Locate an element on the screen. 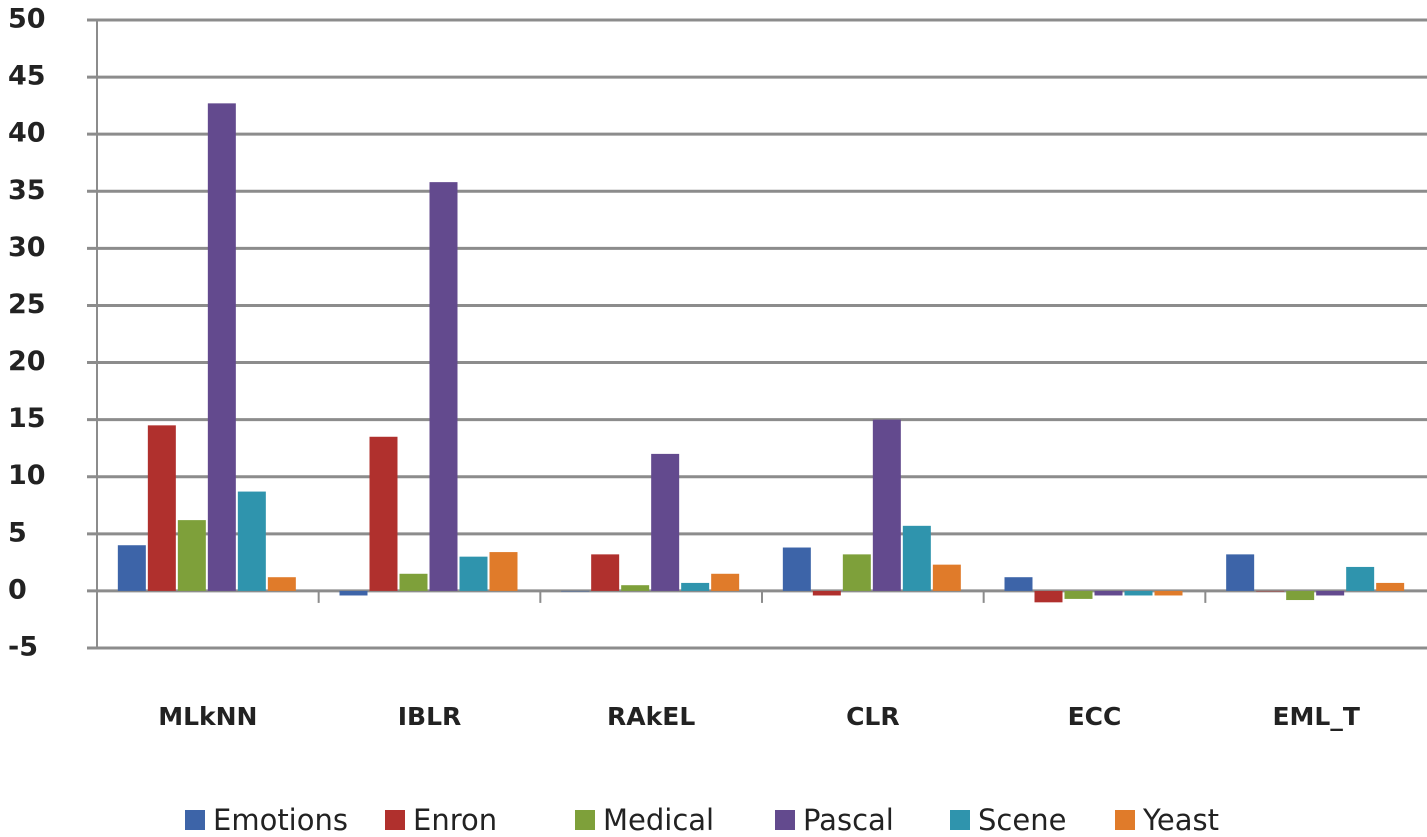  x-tick-label: ECC is located at coordinates (1095, 716).